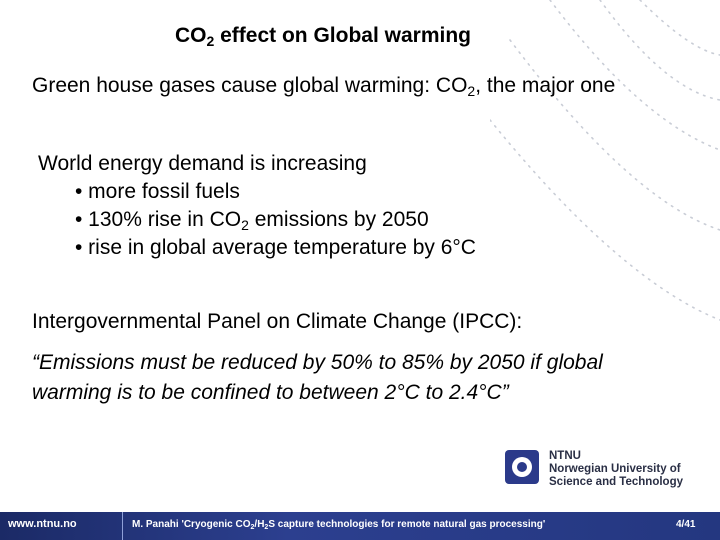 The image size is (720, 540). What do you see at coordinates (122, 526) in the screenshot?
I see `footer-divider` at bounding box center [122, 526].